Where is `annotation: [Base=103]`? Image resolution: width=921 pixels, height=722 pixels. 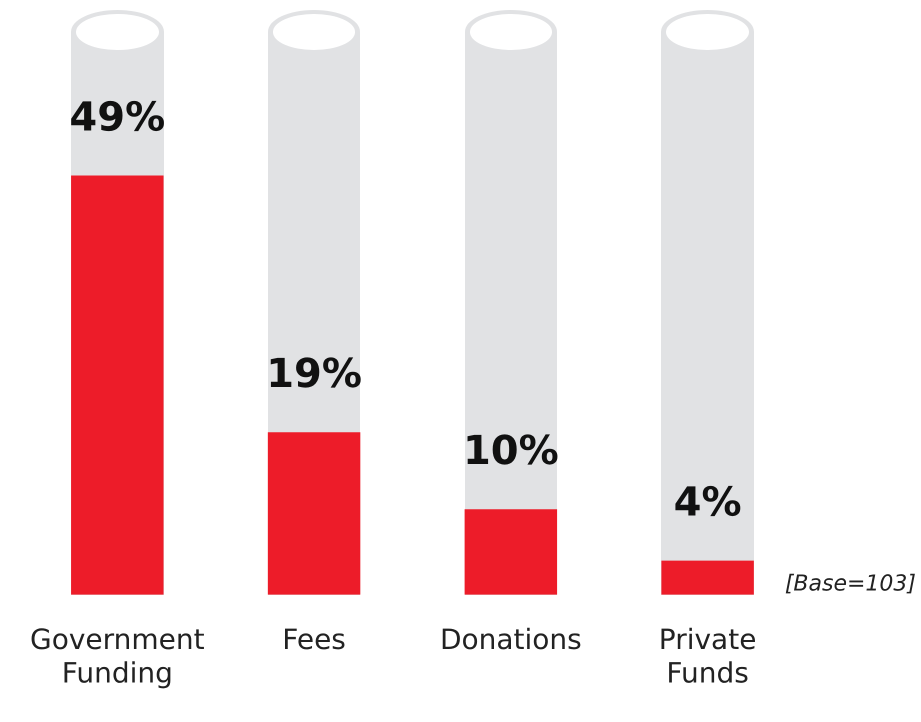 annotation: [Base=103] is located at coordinates (850, 584).